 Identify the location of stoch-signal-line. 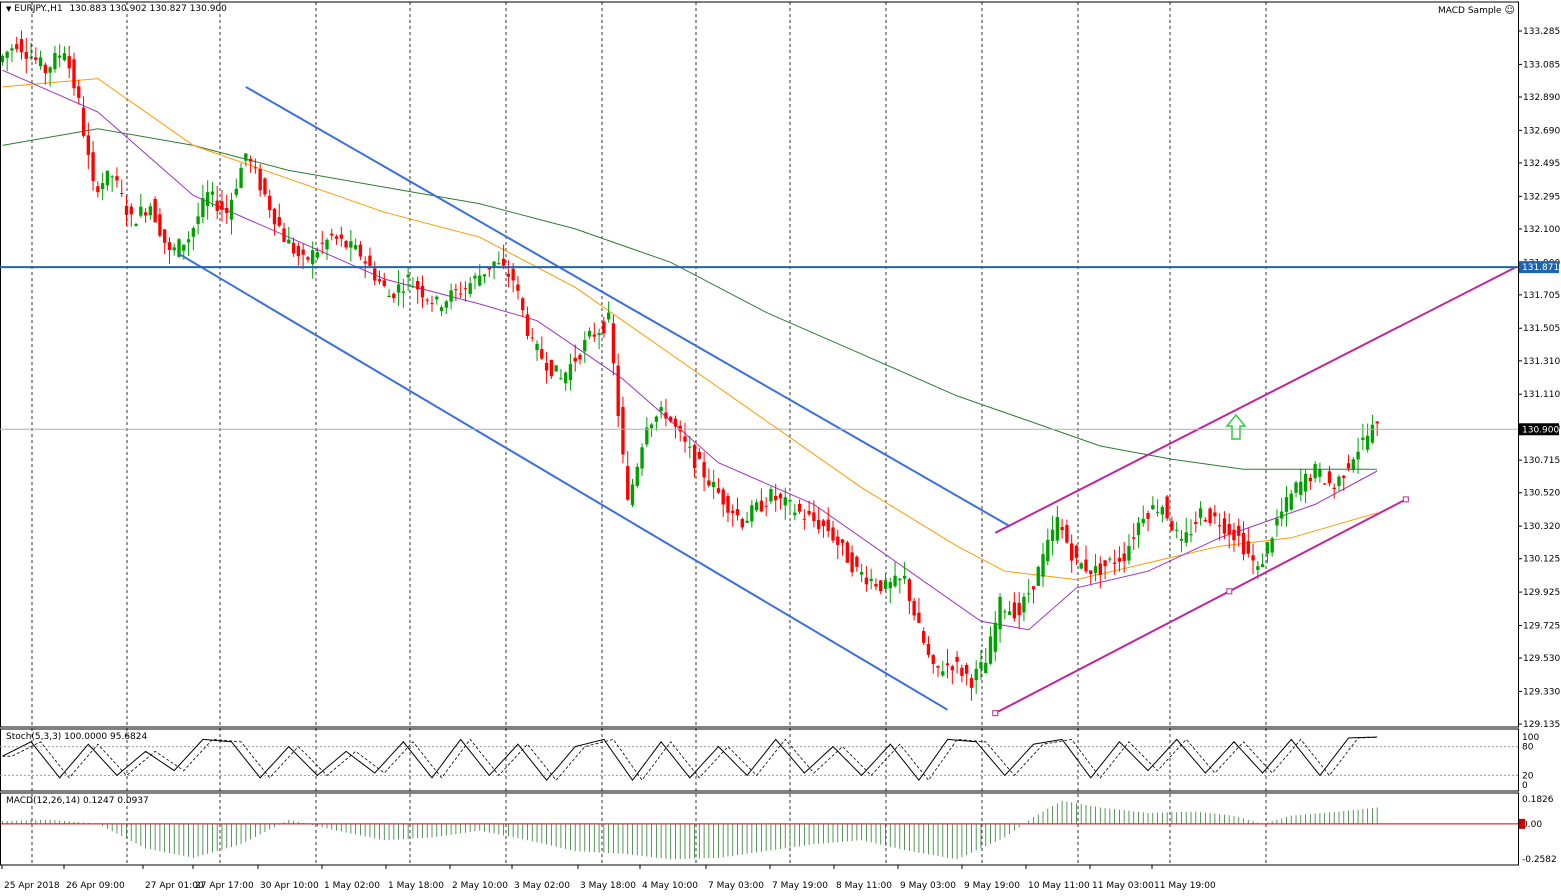
(690, 758).